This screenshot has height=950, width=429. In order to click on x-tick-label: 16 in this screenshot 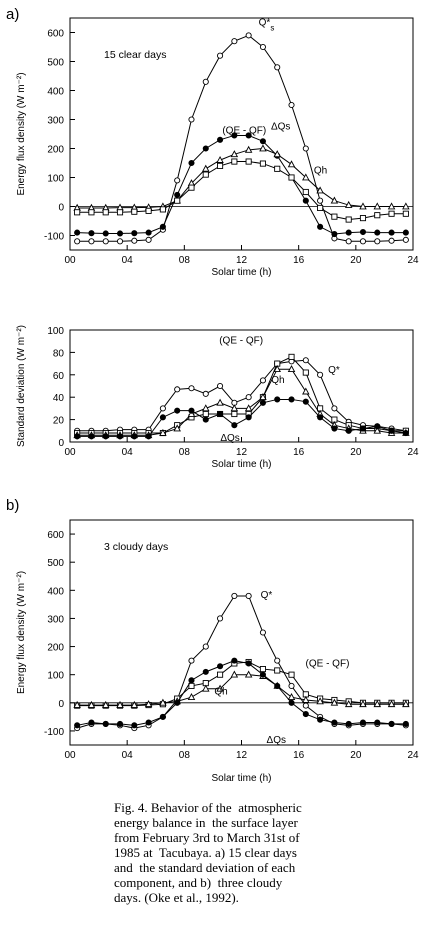, I will do `click(299, 260)`.